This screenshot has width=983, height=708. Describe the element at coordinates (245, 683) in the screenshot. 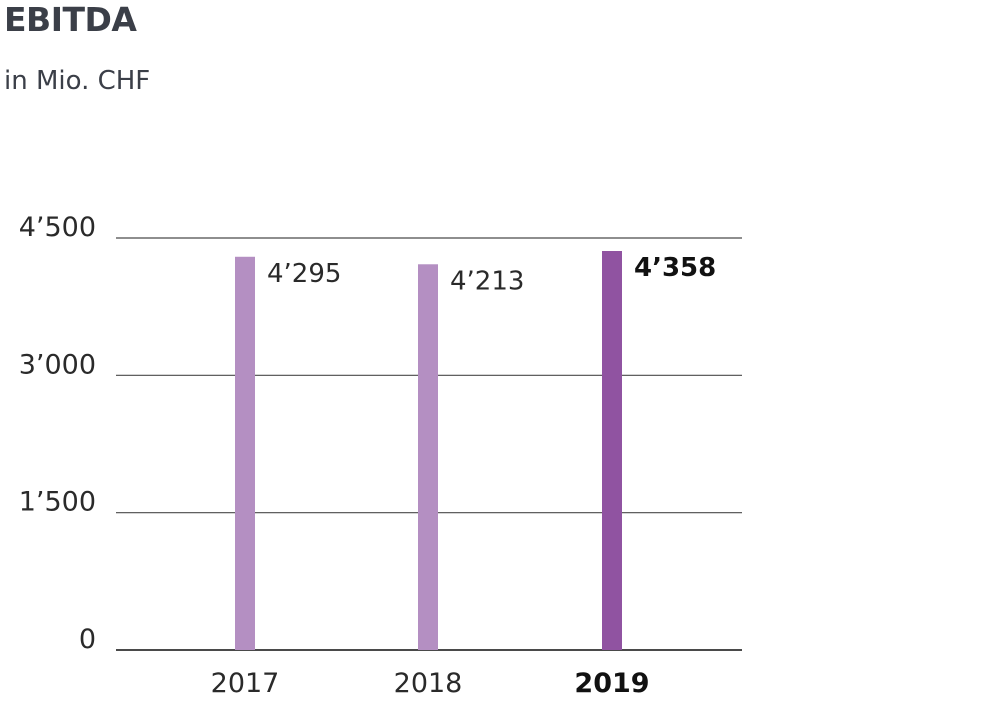

I see `x-tick-label: 2017` at that location.